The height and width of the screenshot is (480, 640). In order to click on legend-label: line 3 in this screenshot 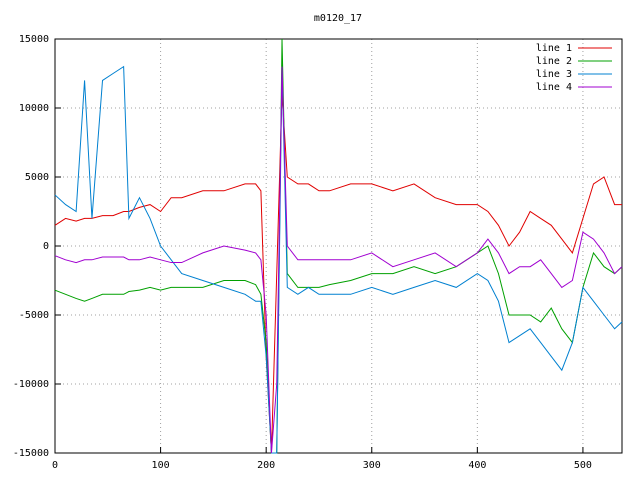, I will do `click(554, 74)`.